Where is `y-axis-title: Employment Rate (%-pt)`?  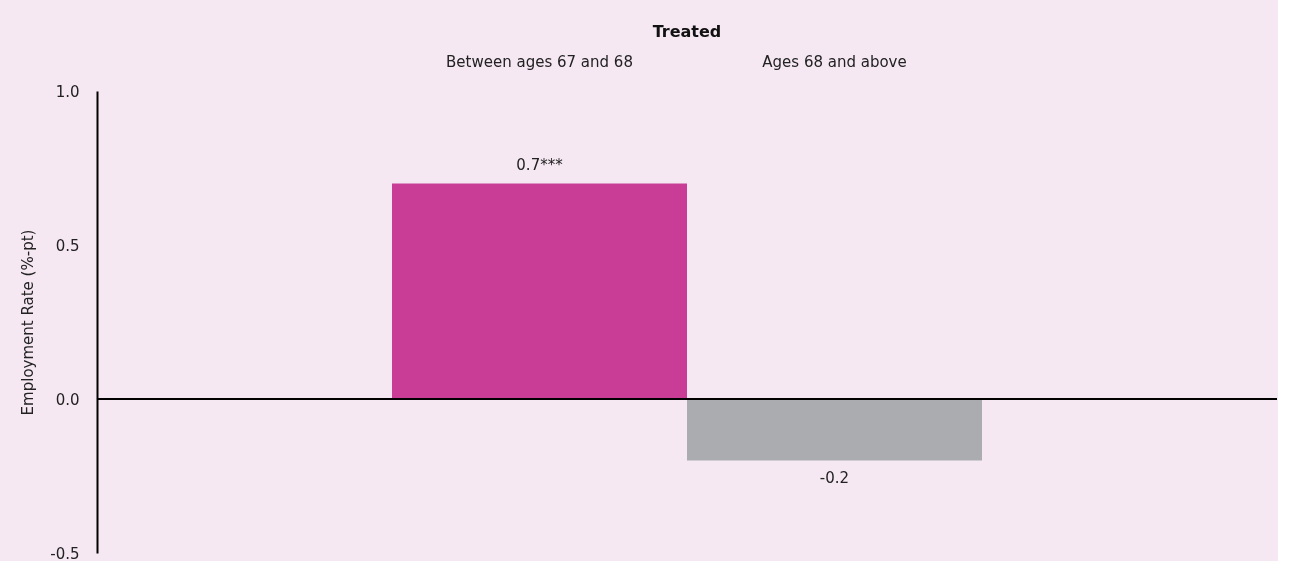 y-axis-title: Employment Rate (%-pt) is located at coordinates (28, 322).